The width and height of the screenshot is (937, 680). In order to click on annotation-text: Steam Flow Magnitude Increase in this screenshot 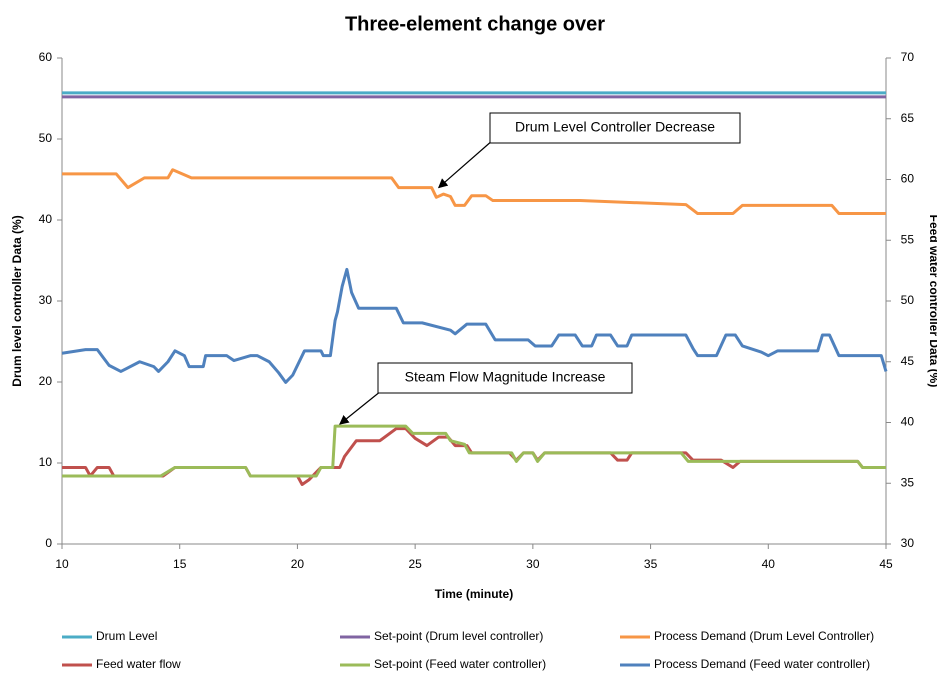, I will do `click(505, 377)`.